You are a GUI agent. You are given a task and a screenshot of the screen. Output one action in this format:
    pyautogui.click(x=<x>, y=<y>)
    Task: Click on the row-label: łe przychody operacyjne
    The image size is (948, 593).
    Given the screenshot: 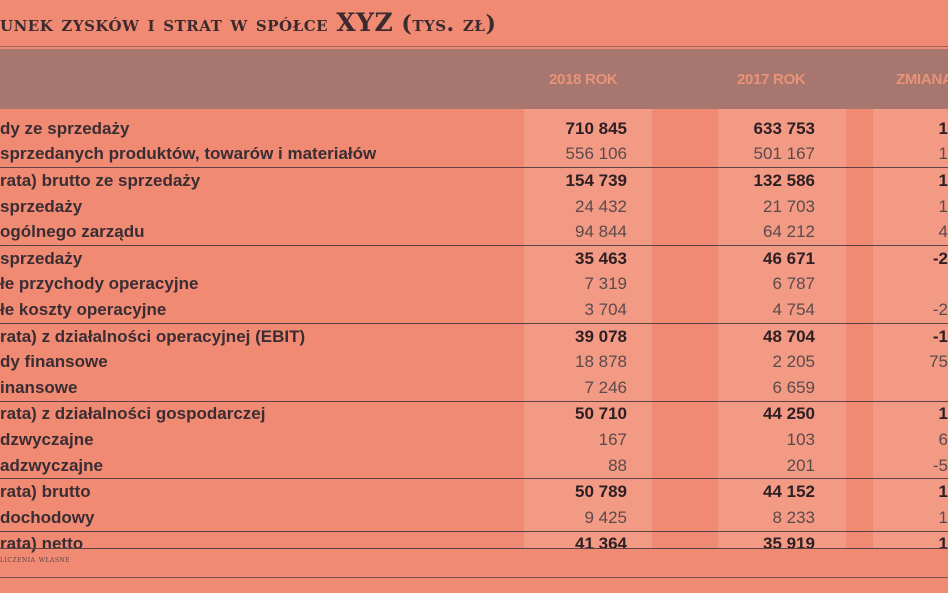 What is the action you would take?
    pyautogui.click(x=99, y=284)
    